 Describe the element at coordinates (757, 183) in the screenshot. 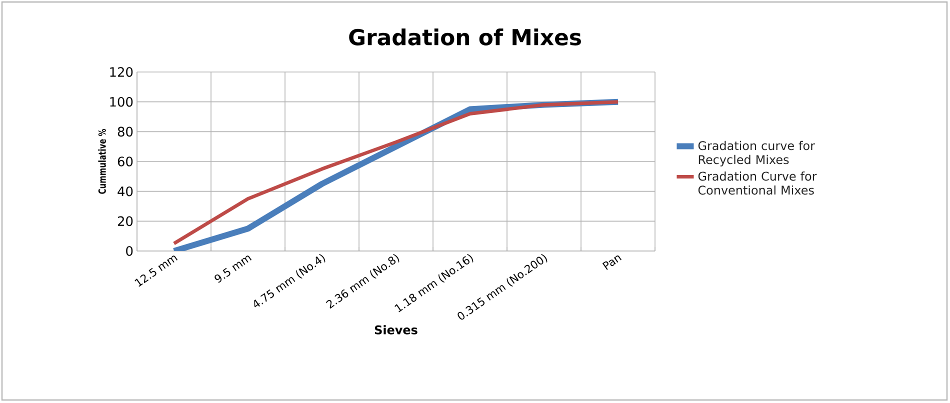

I see `legend-label: Gradation Curve for Conventional Mixes` at that location.